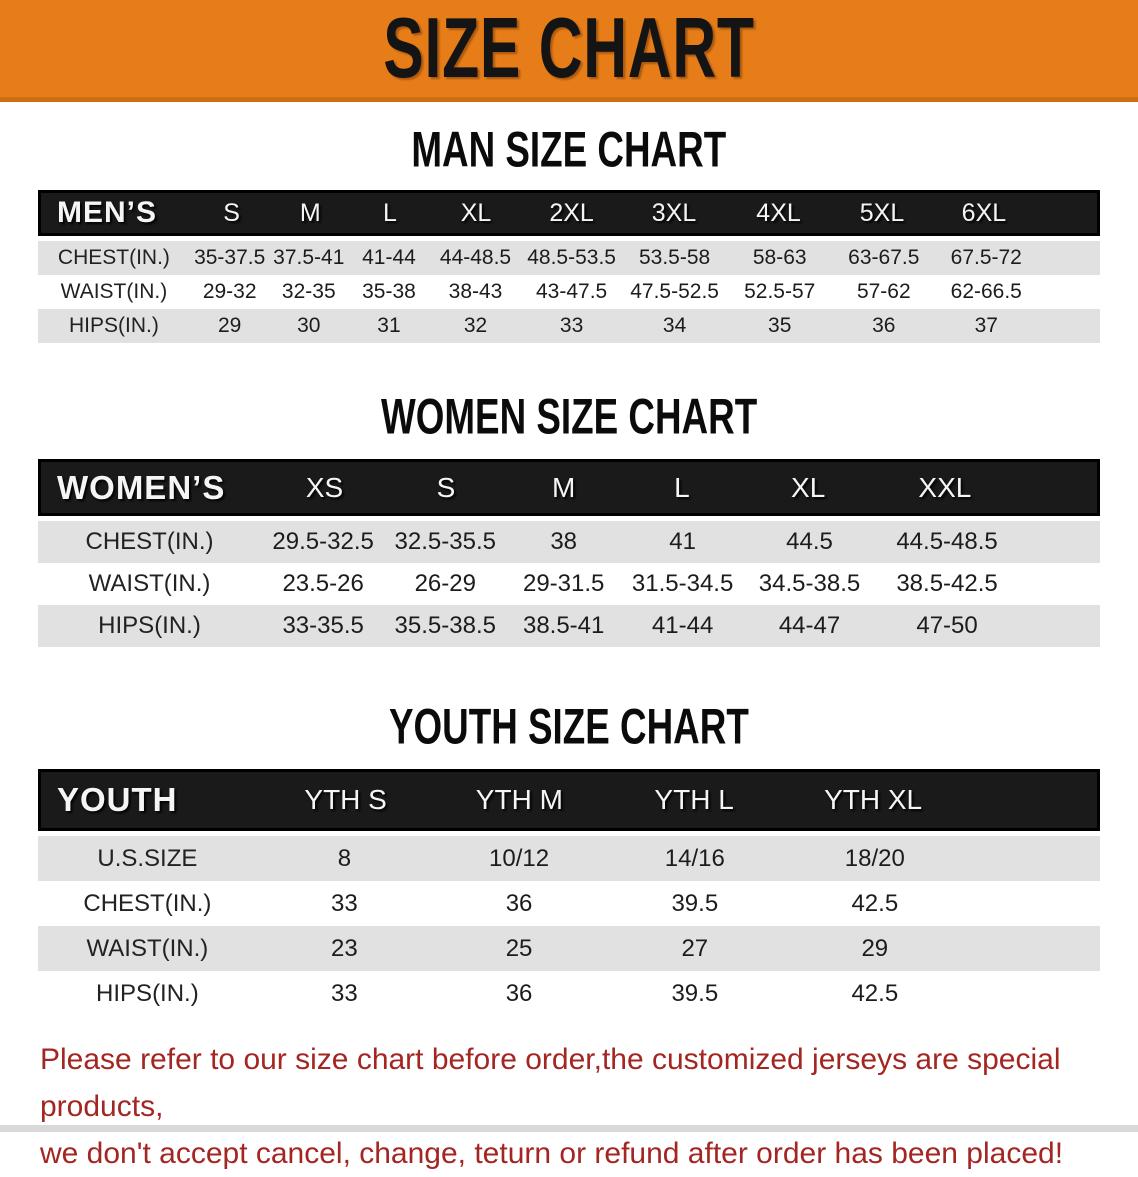 This screenshot has width=1138, height=1177. Describe the element at coordinates (694, 858) in the screenshot. I see `value-cell: 14/16` at that location.